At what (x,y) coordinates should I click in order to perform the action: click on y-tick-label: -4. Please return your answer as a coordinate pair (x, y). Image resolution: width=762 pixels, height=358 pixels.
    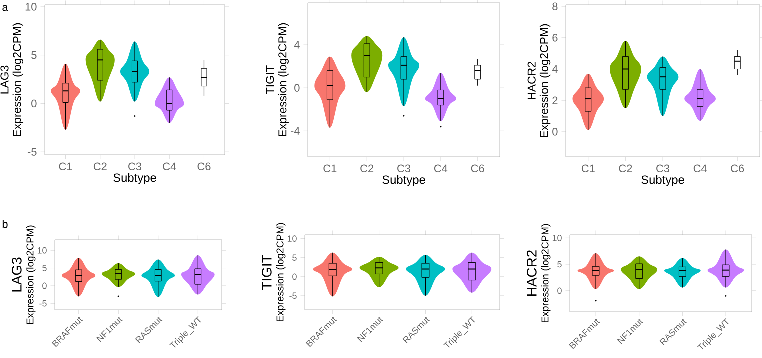
    Looking at the image, I should click on (295, 131).